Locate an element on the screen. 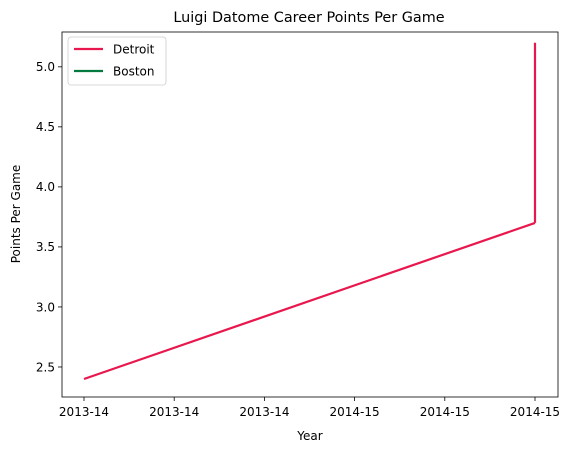 This screenshot has height=457, width=573. y-tick-label: 5.0 is located at coordinates (45, 67).